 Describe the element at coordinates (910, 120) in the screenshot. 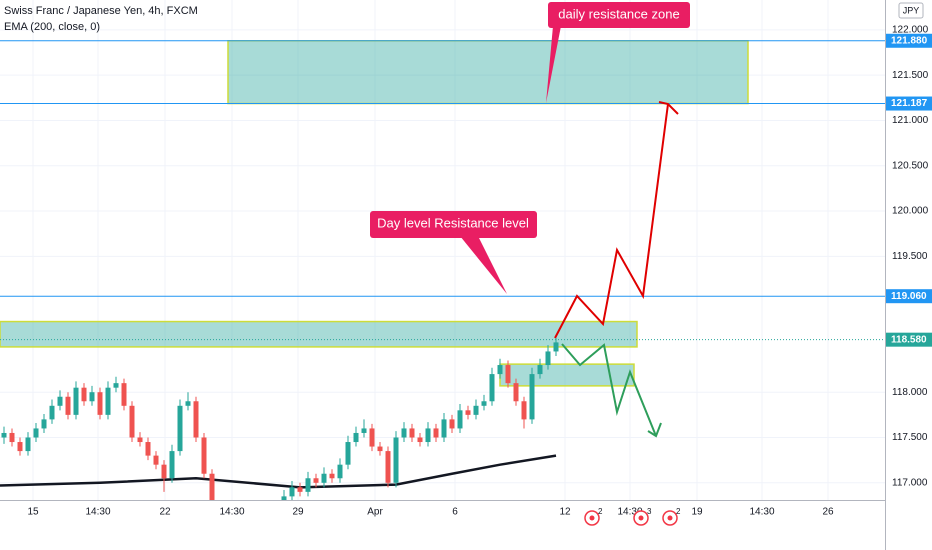

I see `y-tick-label: 121.000` at that location.